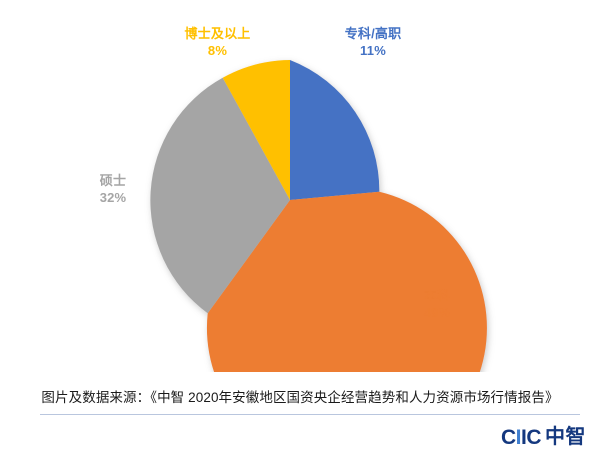 The image size is (600, 455). I want to click on pie-slice-zhuanke-gaozhi, so click(335, 130).